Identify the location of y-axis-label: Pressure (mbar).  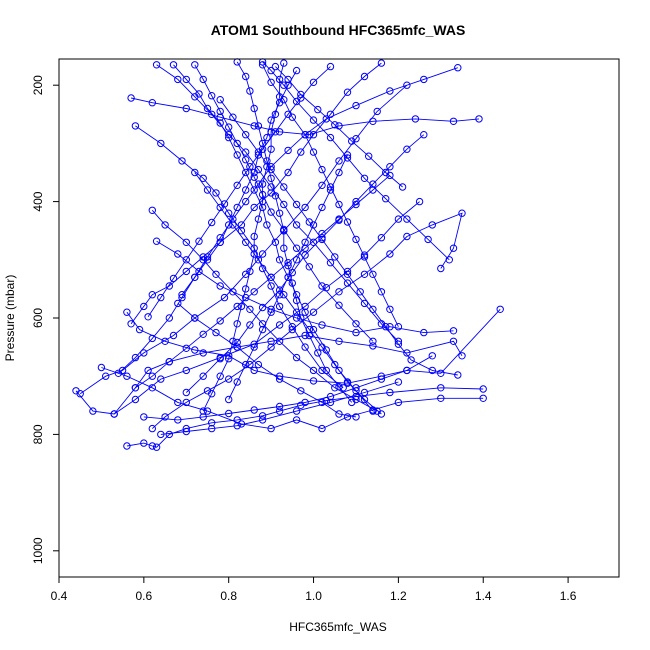
(10, 318).